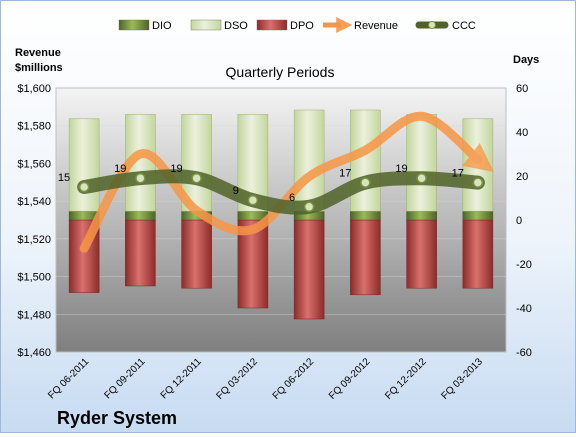 This screenshot has height=437, width=576. I want to click on legend-dso-swatch, so click(206, 25).